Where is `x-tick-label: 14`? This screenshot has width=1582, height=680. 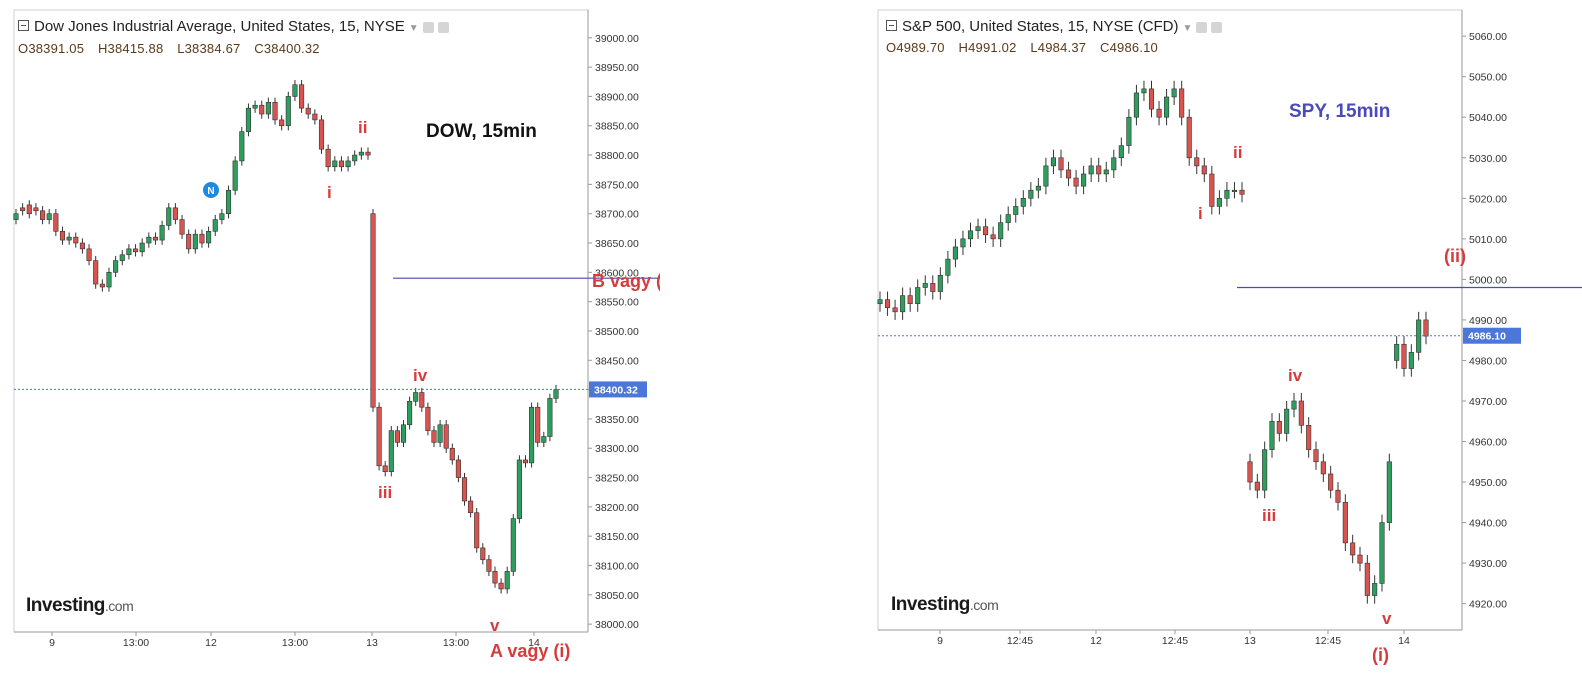 x-tick-label: 14 is located at coordinates (1404, 641).